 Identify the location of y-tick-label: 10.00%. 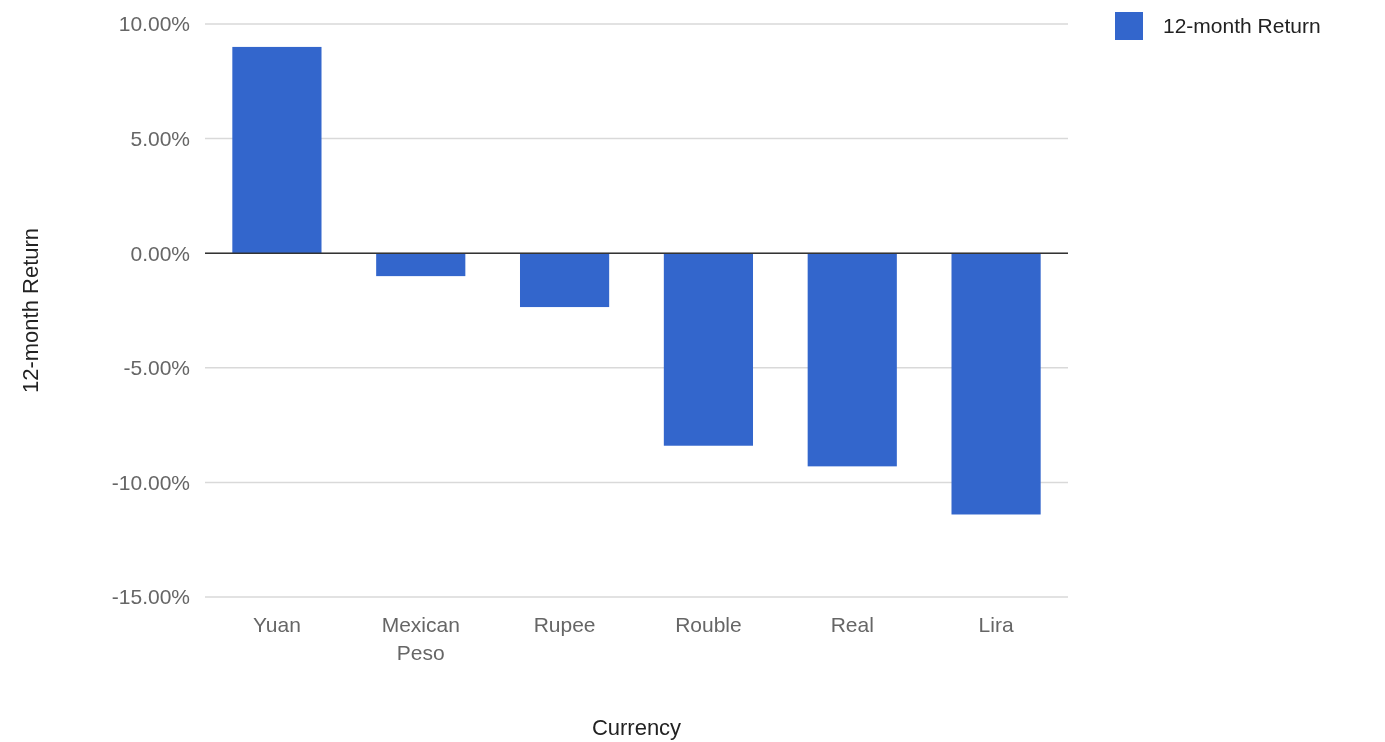
(154, 24).